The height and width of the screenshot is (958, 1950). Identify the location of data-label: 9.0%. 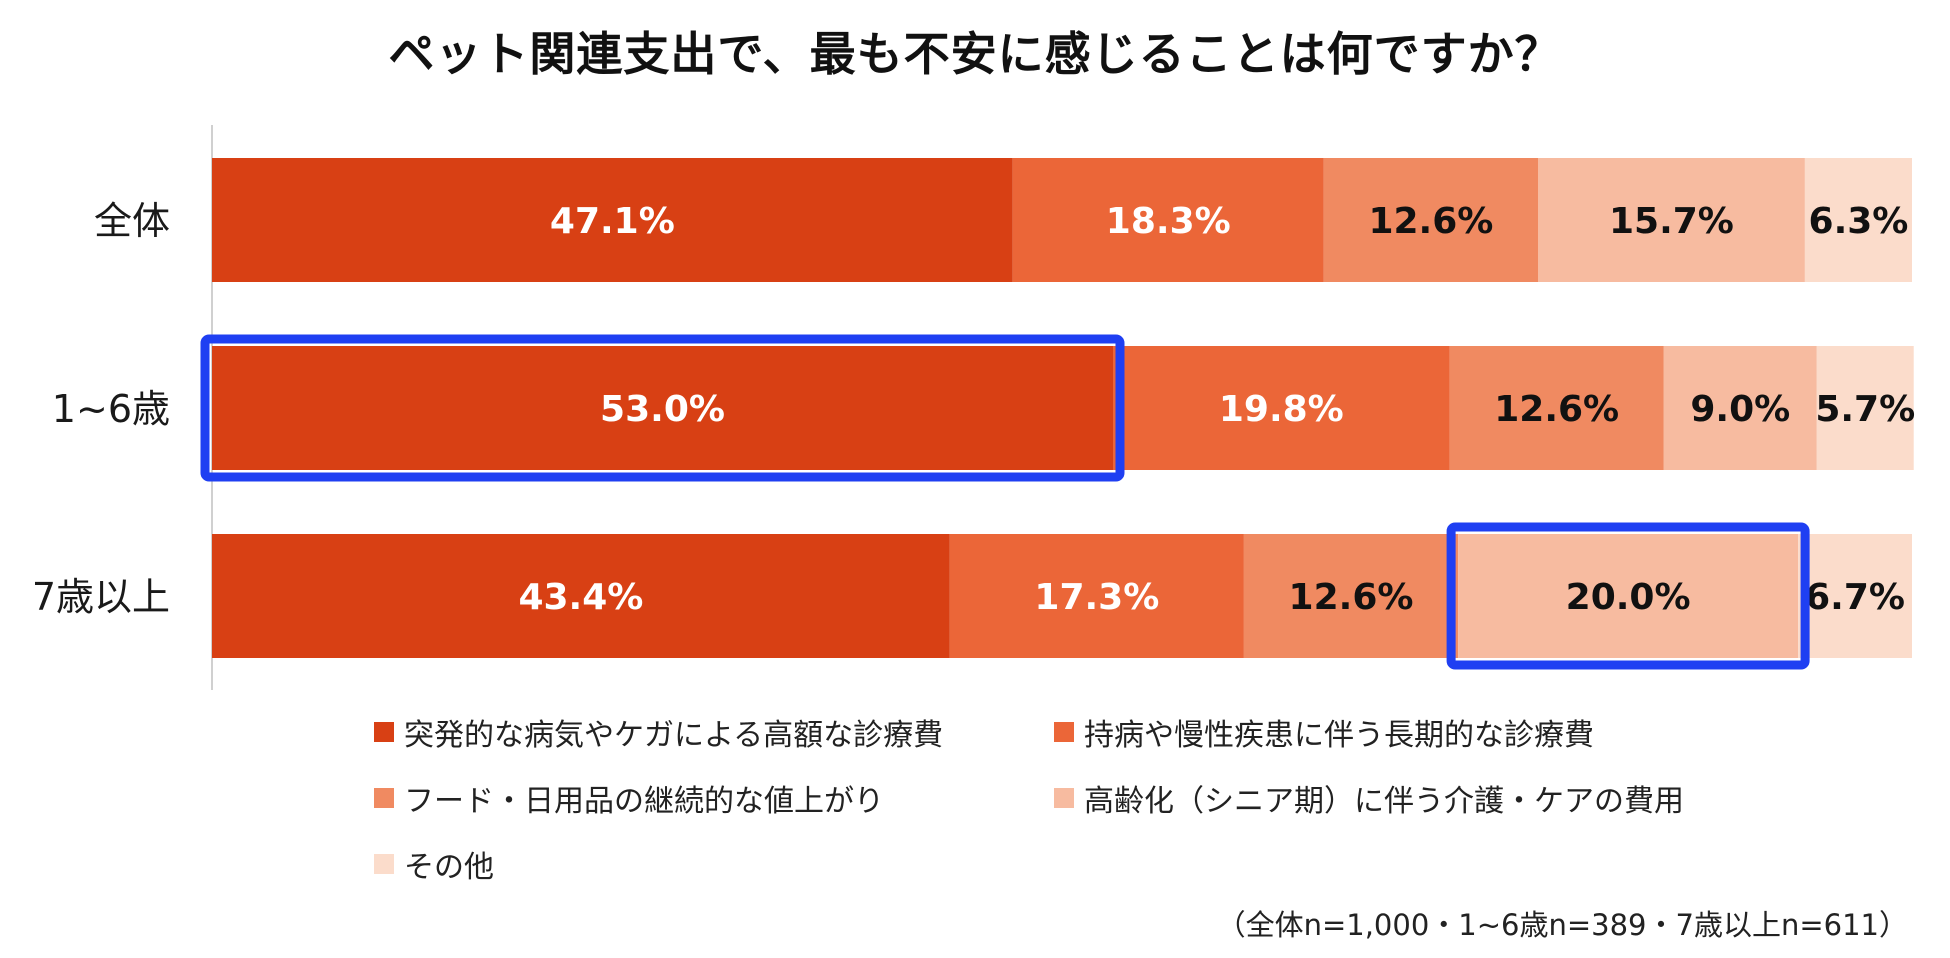
(1740, 409).